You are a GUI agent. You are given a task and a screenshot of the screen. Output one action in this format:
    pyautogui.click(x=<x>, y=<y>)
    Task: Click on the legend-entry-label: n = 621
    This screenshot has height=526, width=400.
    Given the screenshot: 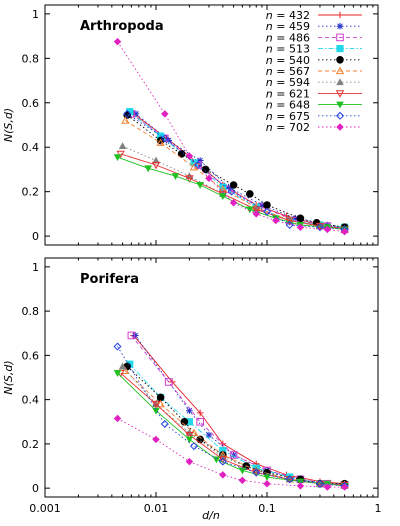 What is the action you would take?
    pyautogui.click(x=288, y=93)
    